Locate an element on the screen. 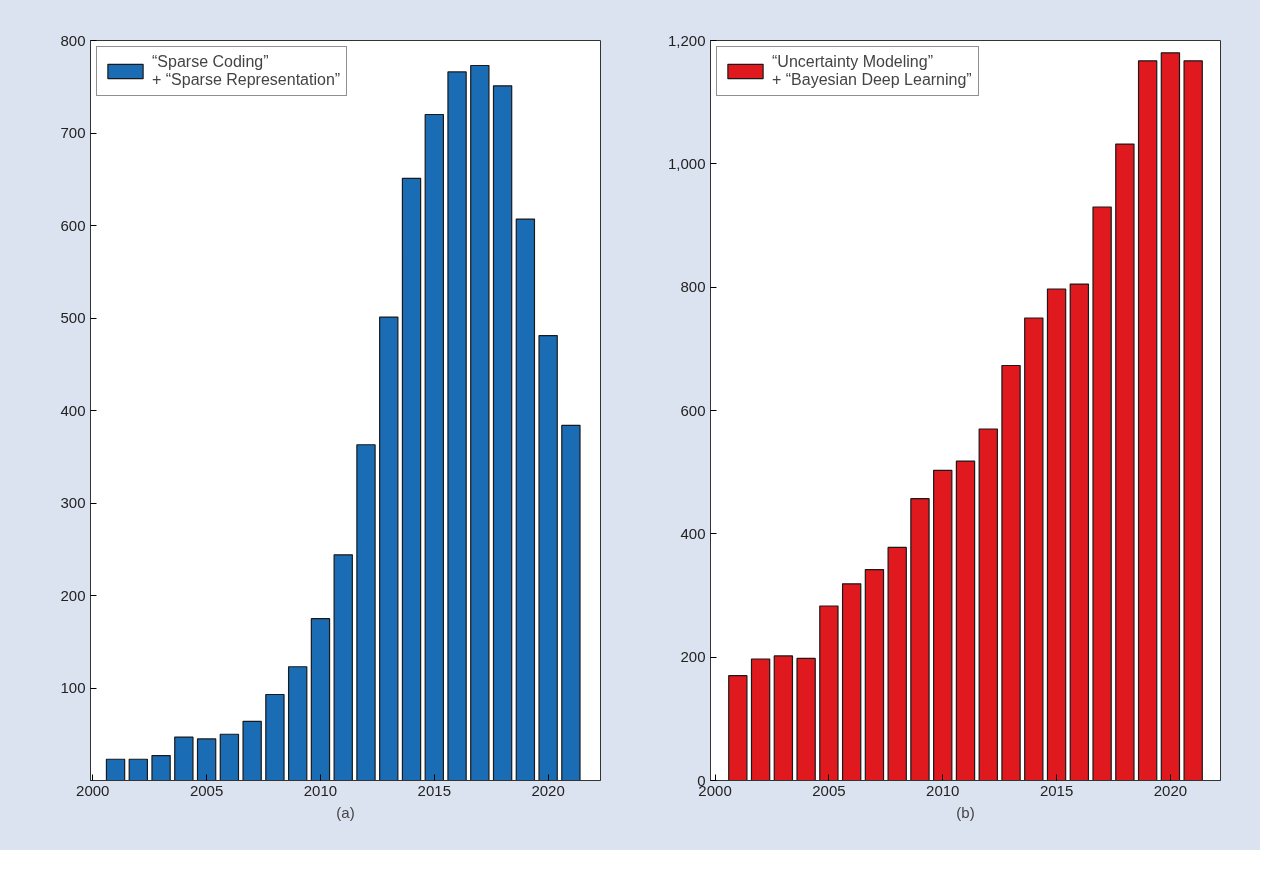 This screenshot has height=873, width=1287. legend-label: “Sparse Coding” + “Sparse Representation” is located at coordinates (246, 71).